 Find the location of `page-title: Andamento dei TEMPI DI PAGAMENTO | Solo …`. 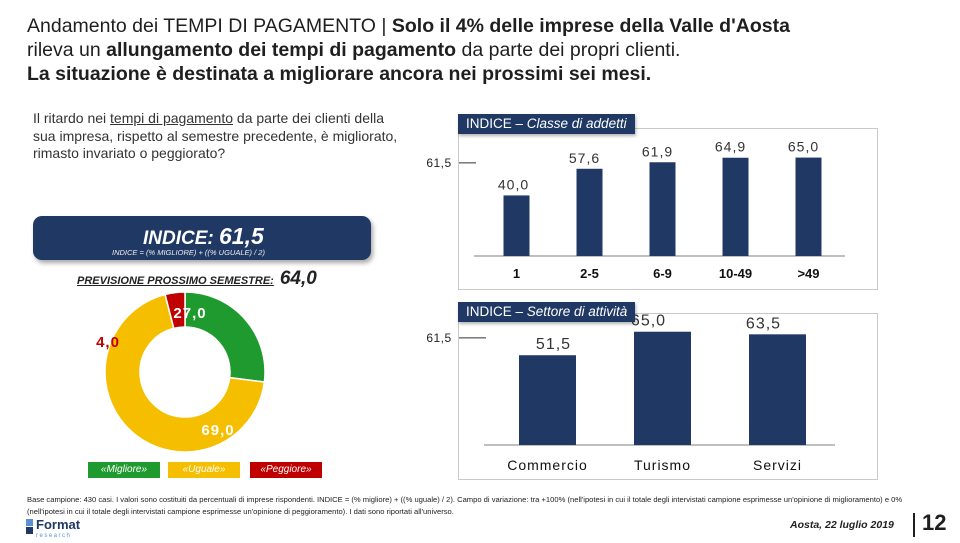

page-title: Andamento dei TEMPI DI PAGAMENTO | Solo … is located at coordinates (482, 50).